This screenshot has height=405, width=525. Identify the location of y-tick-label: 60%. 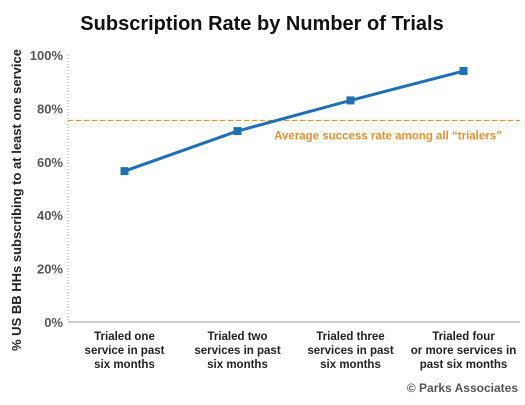
(50, 162).